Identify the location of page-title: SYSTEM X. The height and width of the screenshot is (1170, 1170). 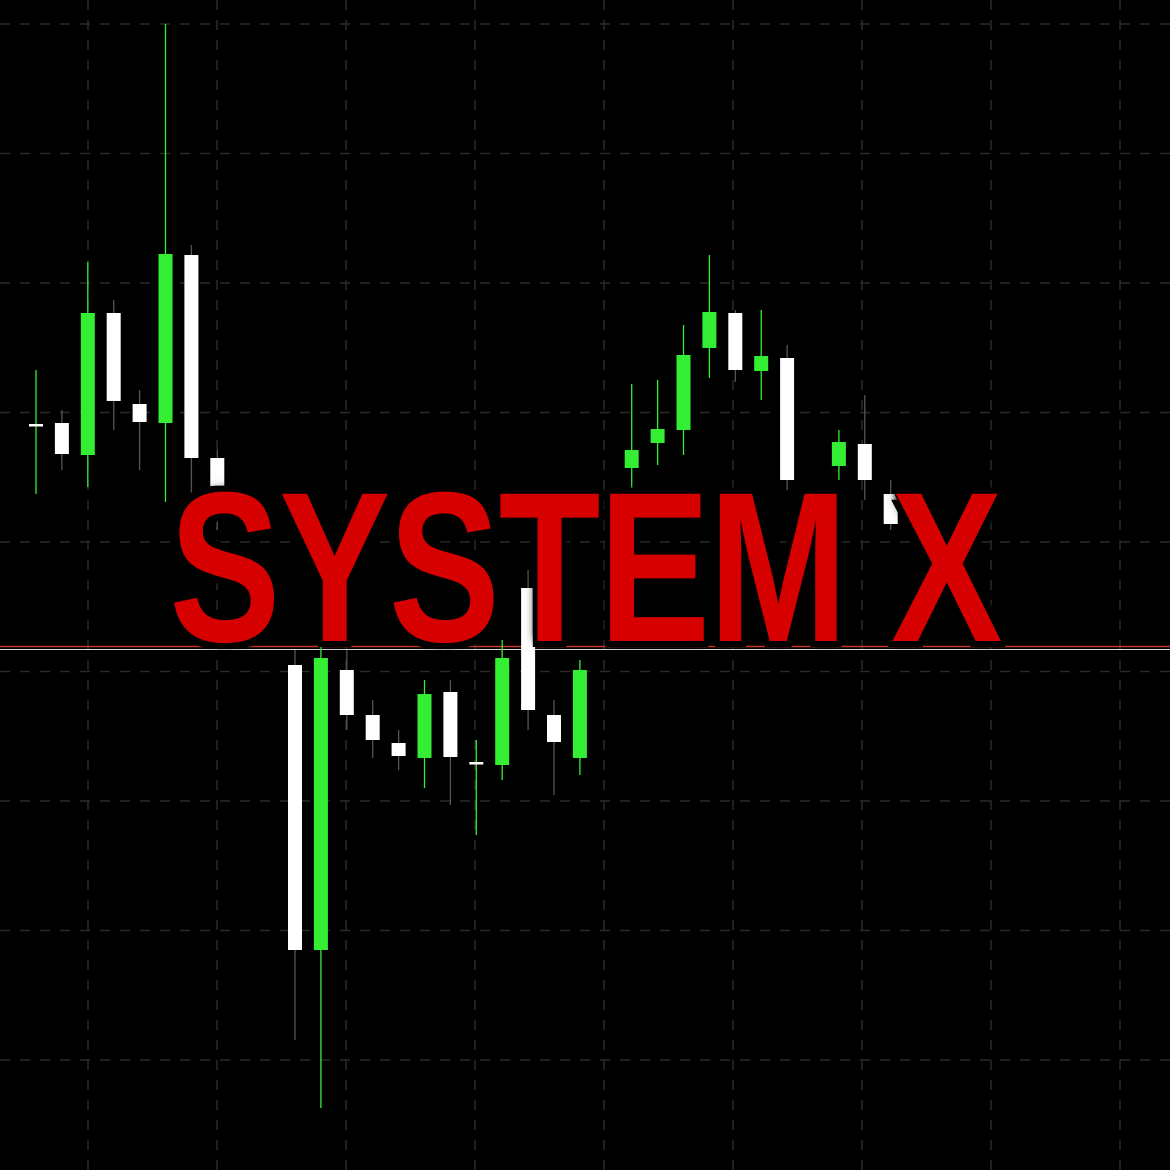
(585, 567).